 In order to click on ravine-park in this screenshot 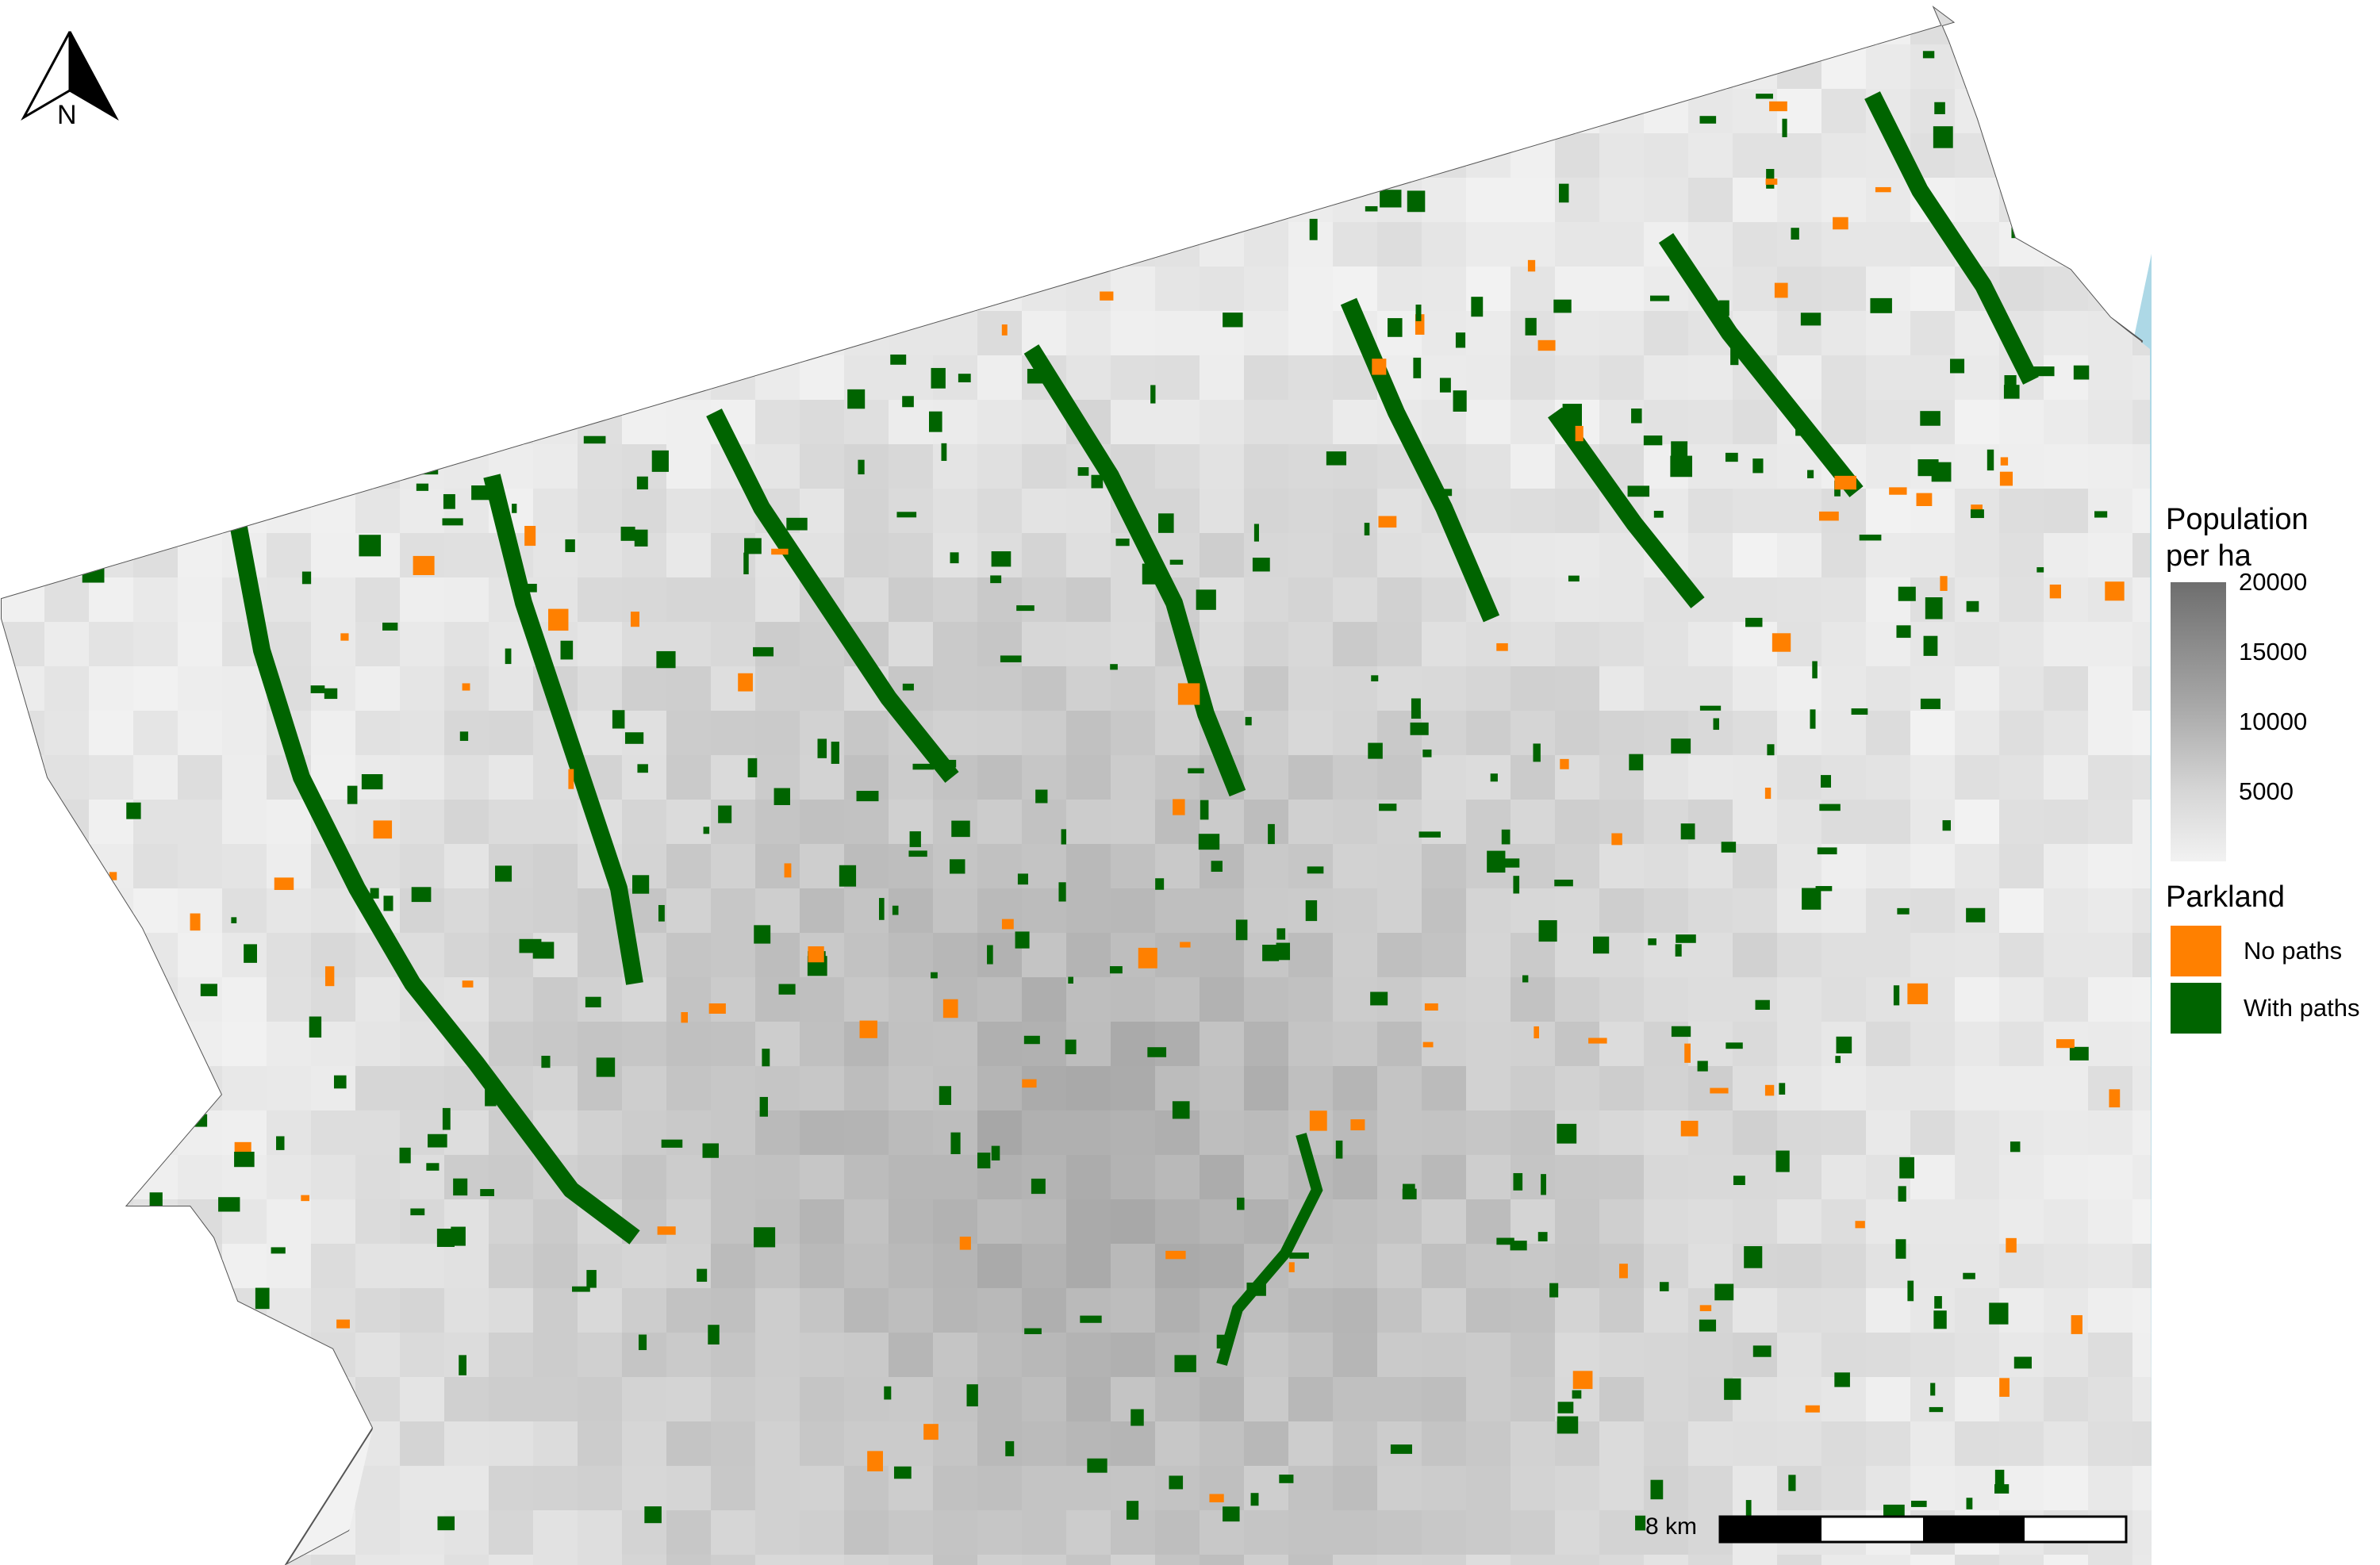, I will do `click(563, 729)`.